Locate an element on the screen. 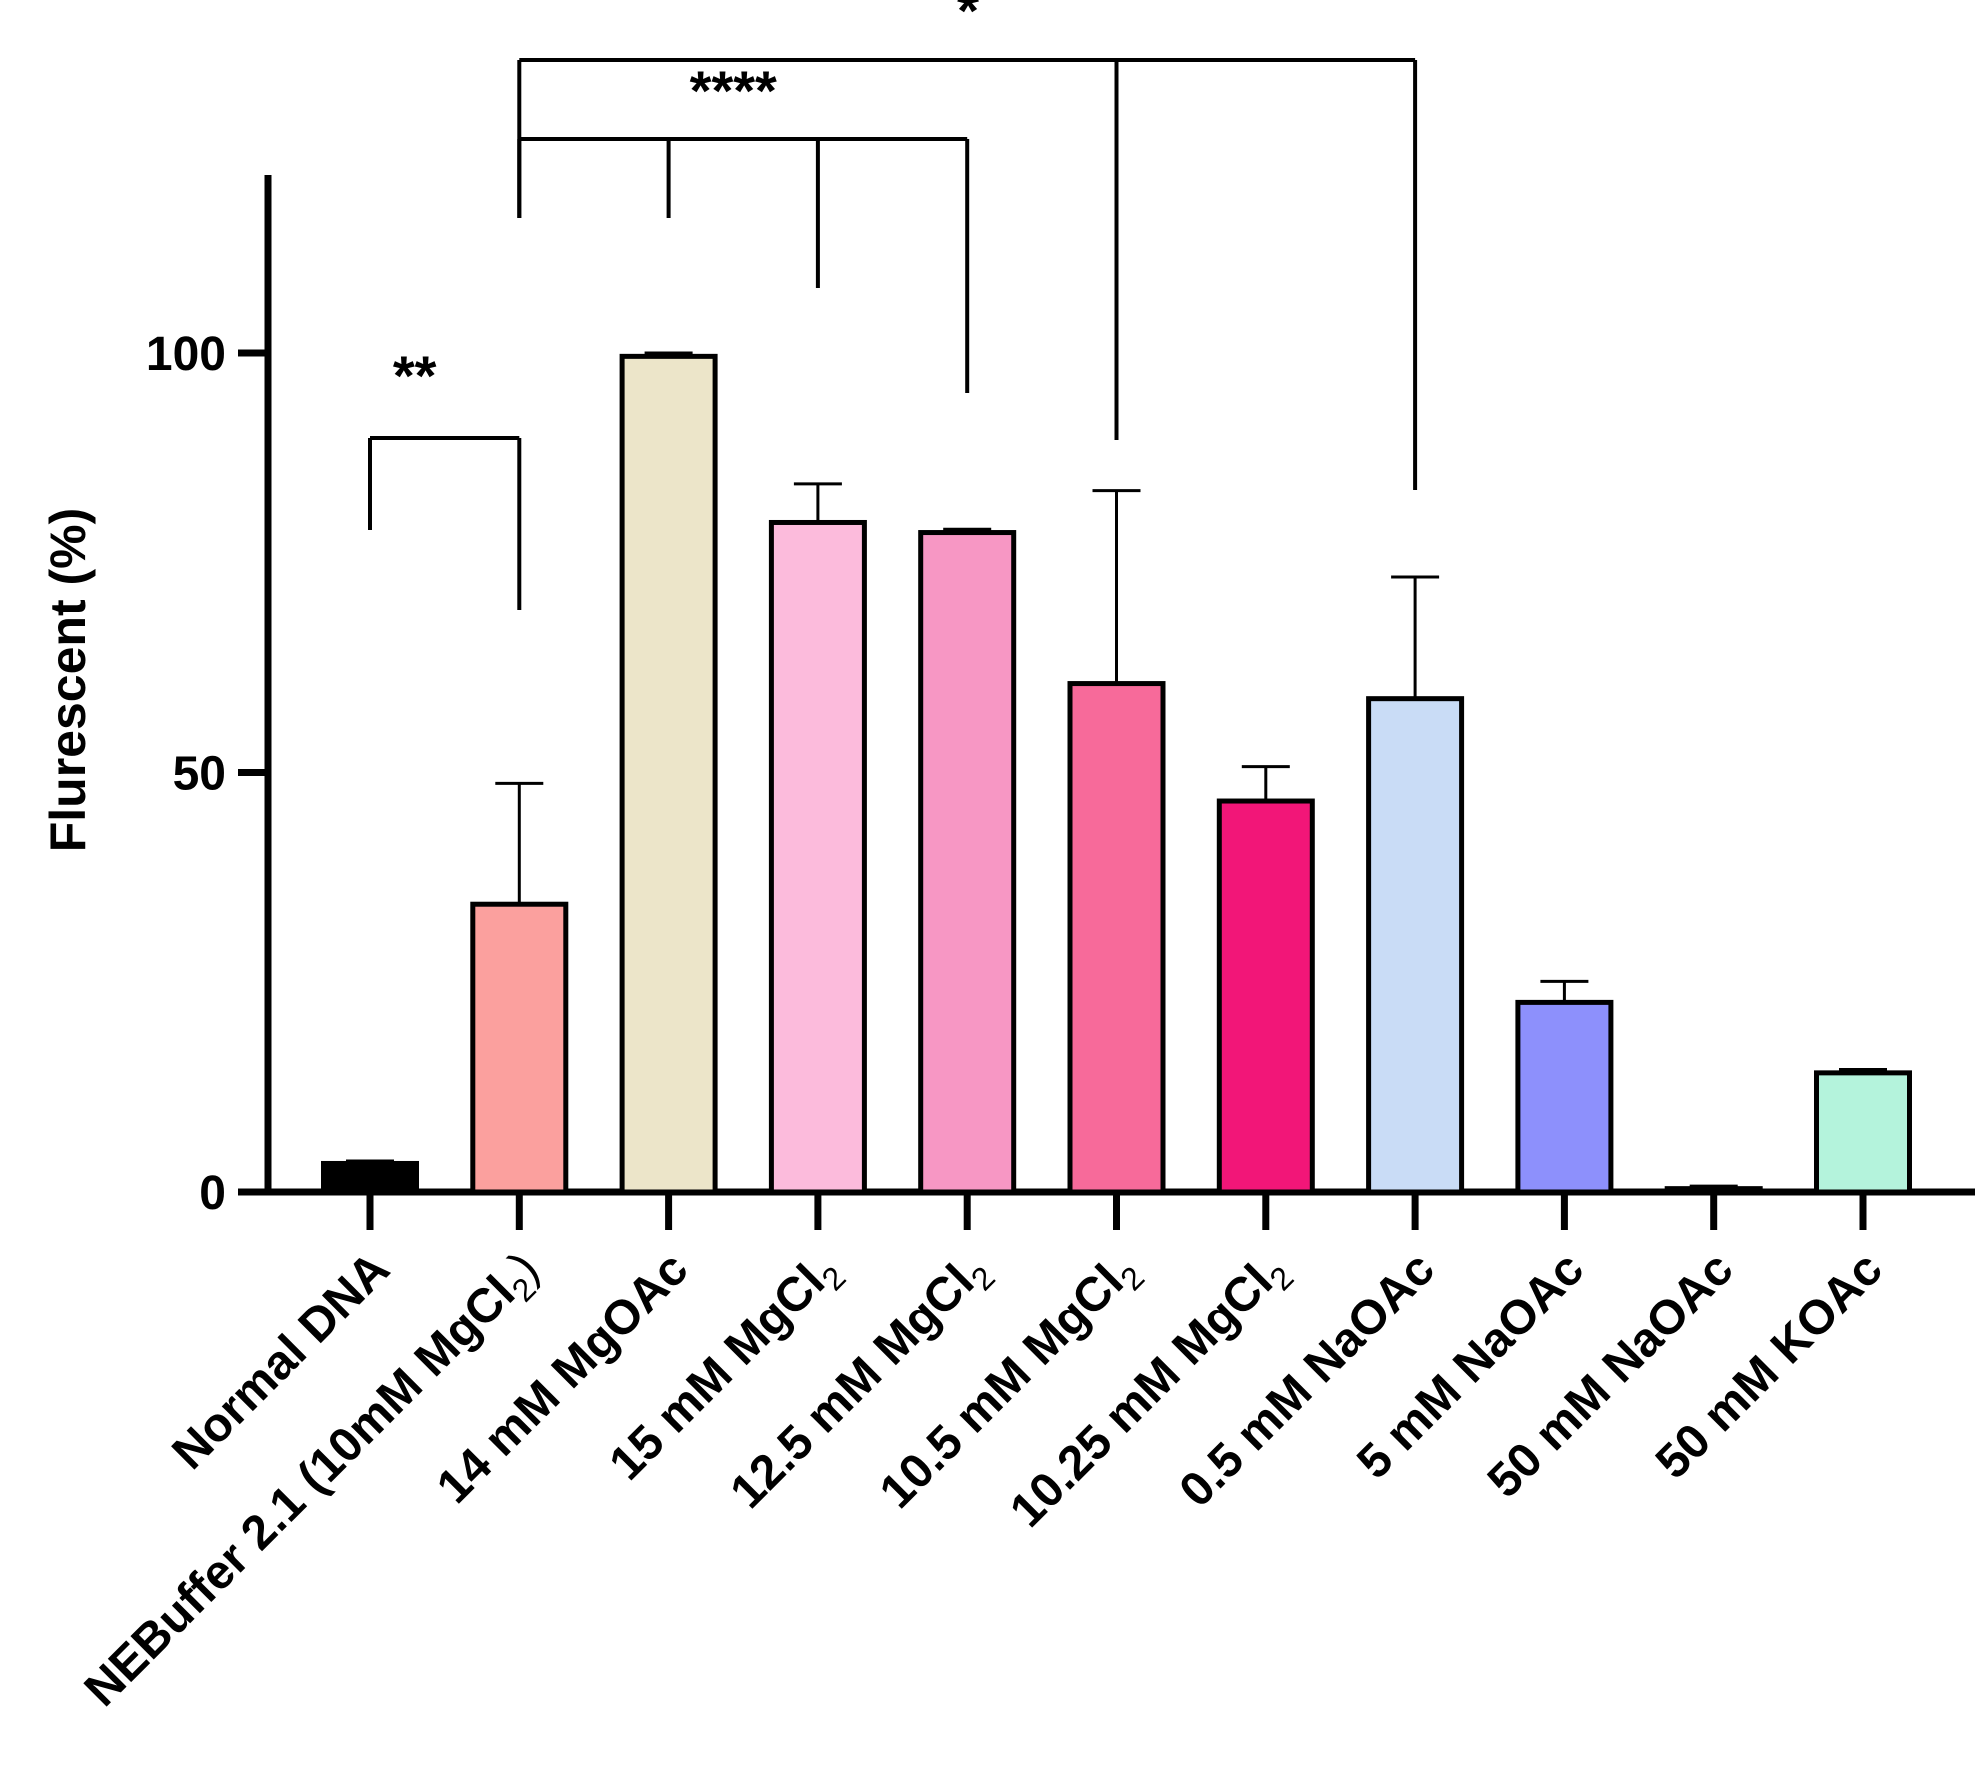 Image resolution: width=1983 pixels, height=1788 pixels. y-axis-label: Flurescent (%) is located at coordinates (68, 680).